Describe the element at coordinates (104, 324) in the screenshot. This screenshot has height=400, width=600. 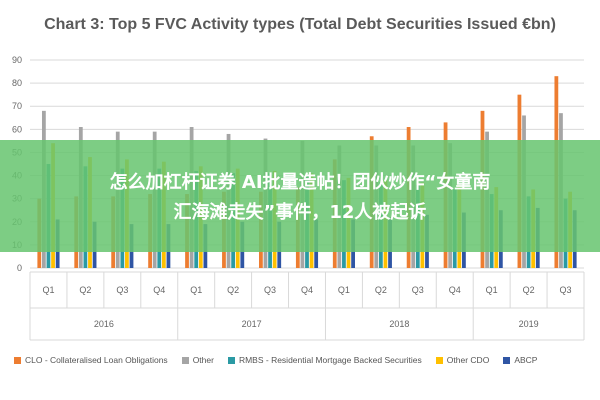
I see `year-label: 2016` at that location.